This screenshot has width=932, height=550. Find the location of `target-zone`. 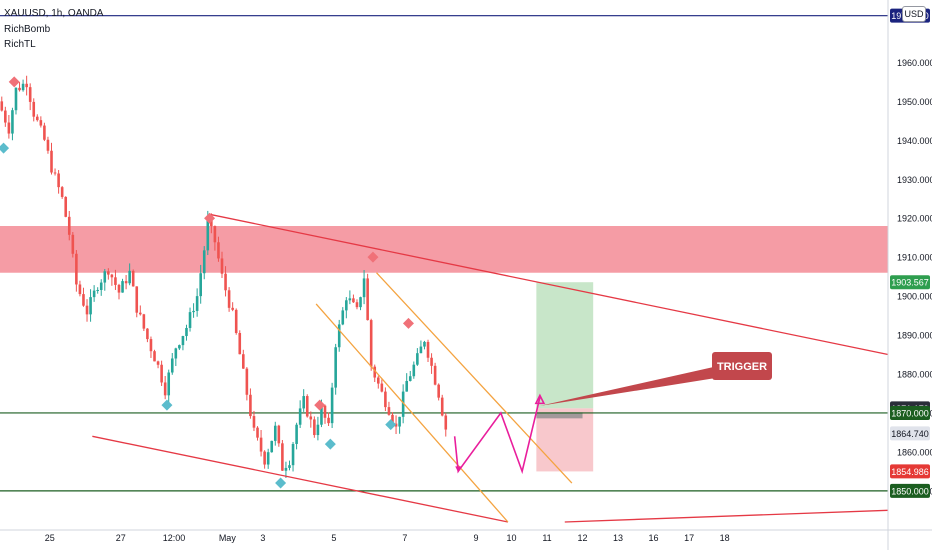

target-zone is located at coordinates (565, 345).